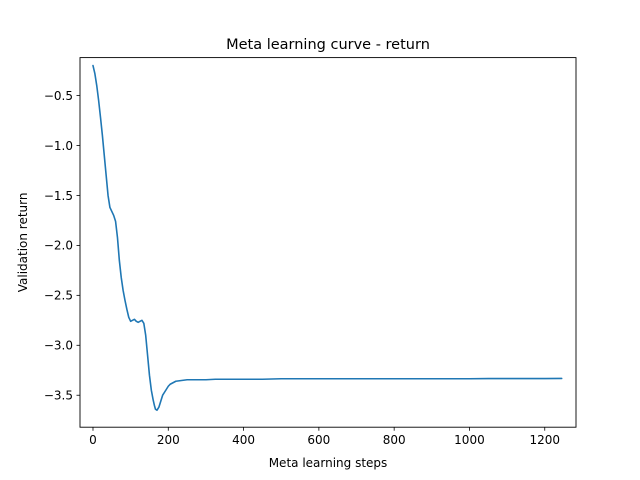 The image size is (640, 480). I want to click on x-axis-ticks: 0 200 400 600 800 1000 1200, so click(324, 437).